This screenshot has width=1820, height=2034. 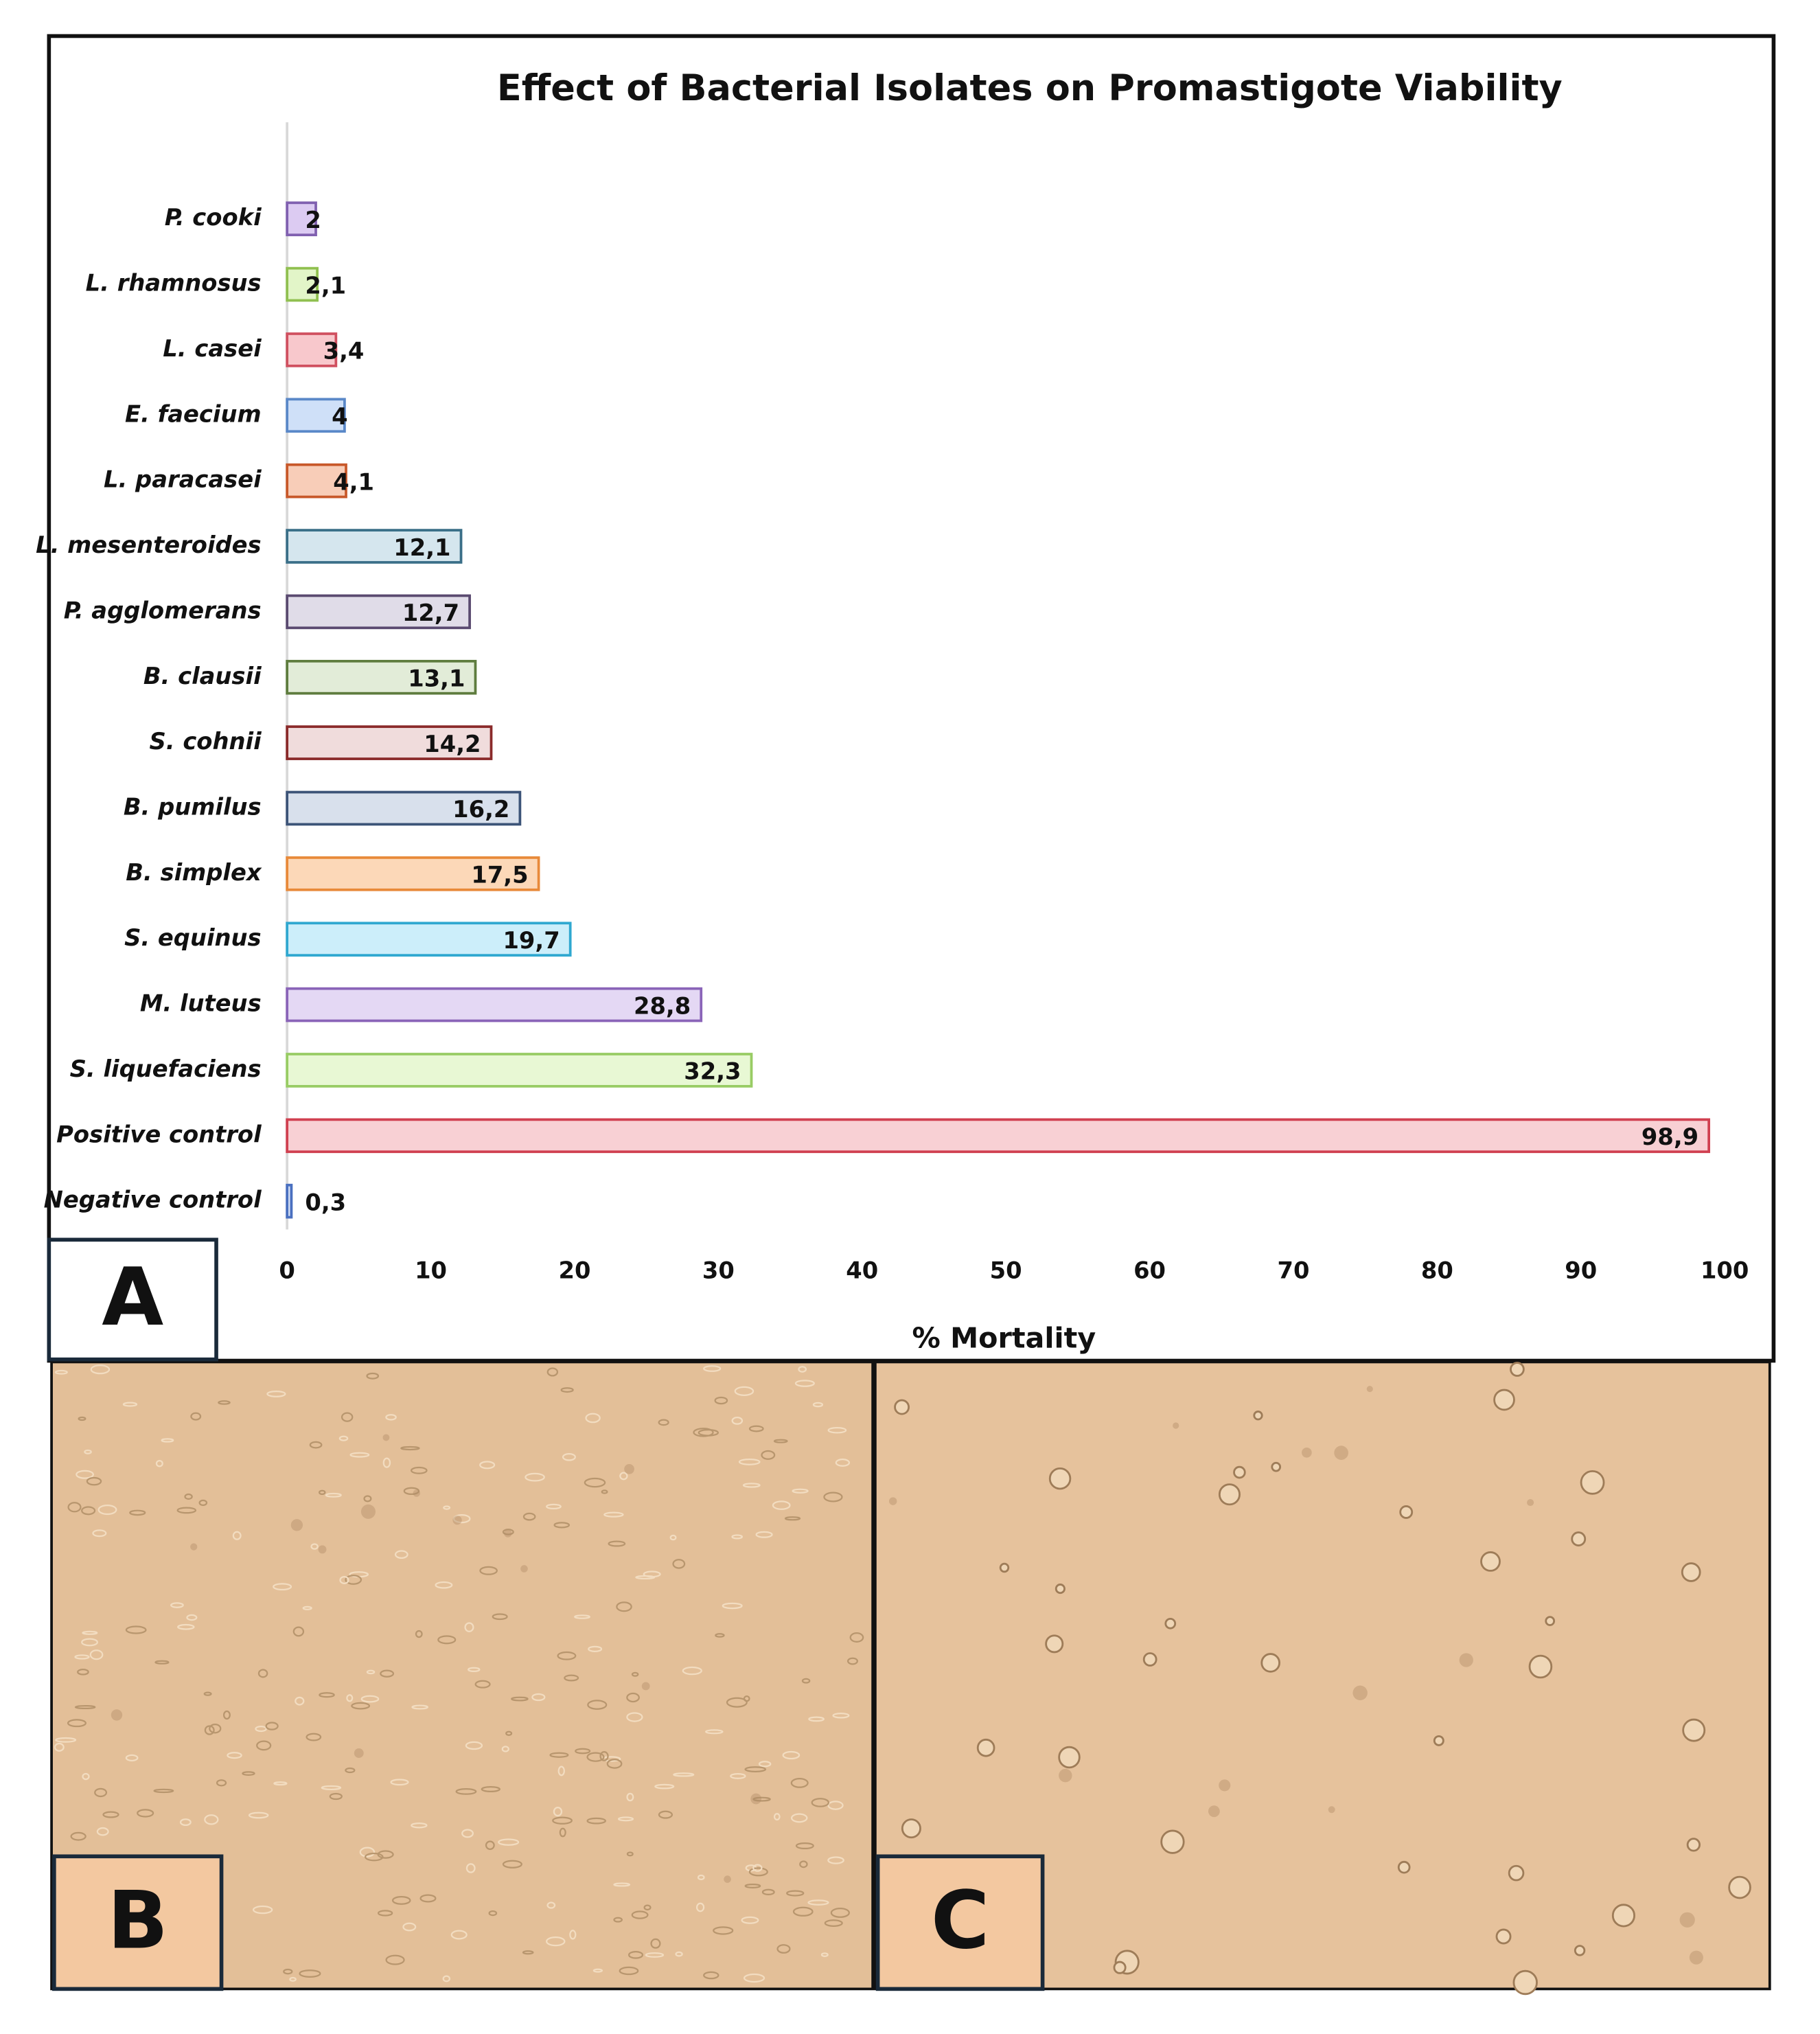 I want to click on y-tick-label: P. agglomerans, so click(x=163, y=610).